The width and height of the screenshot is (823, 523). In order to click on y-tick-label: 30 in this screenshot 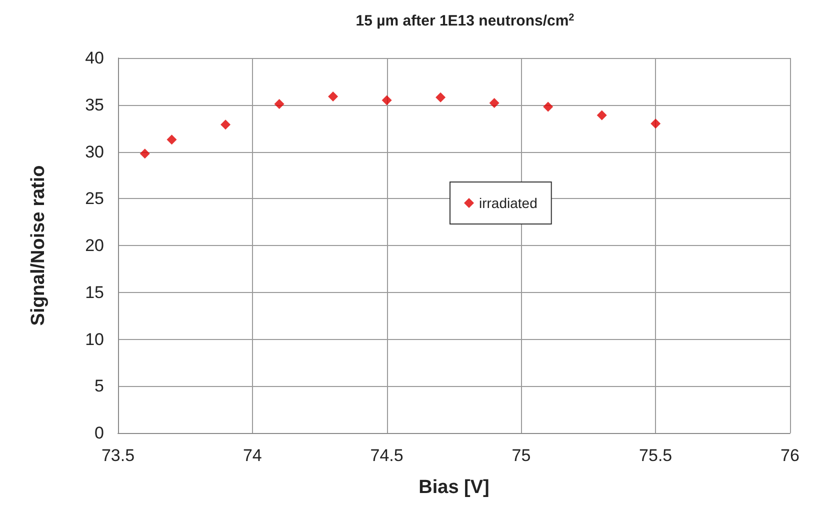, I will do `click(94, 152)`.